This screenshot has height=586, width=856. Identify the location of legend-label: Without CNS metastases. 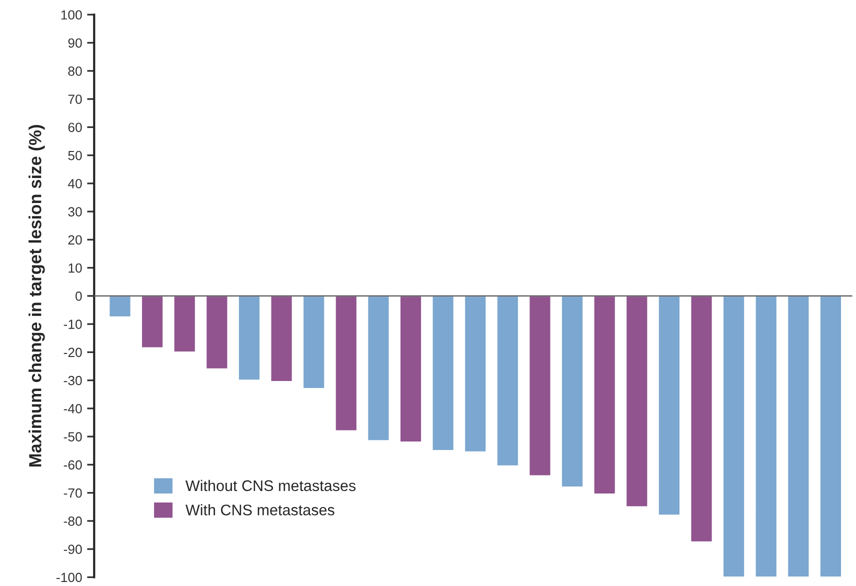
(271, 486).